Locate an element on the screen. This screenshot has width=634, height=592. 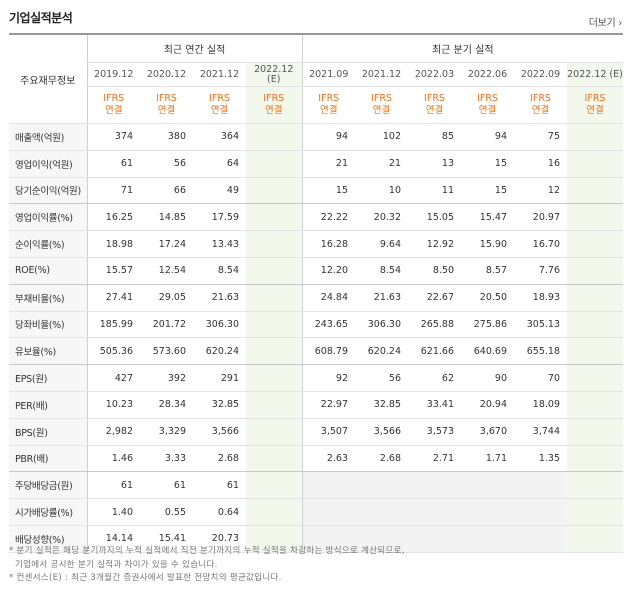
table-cell: 3,507 is located at coordinates (328, 432).